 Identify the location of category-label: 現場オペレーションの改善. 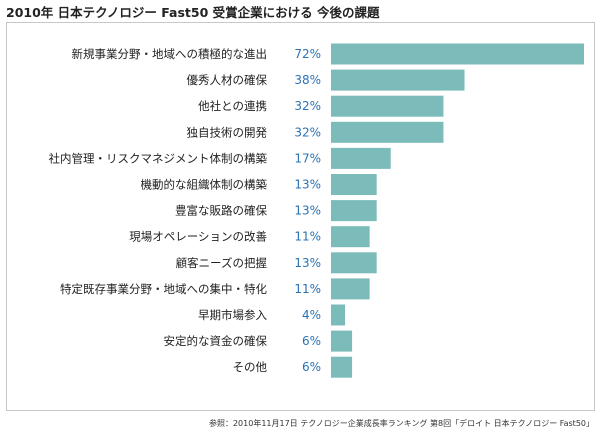
(198, 237).